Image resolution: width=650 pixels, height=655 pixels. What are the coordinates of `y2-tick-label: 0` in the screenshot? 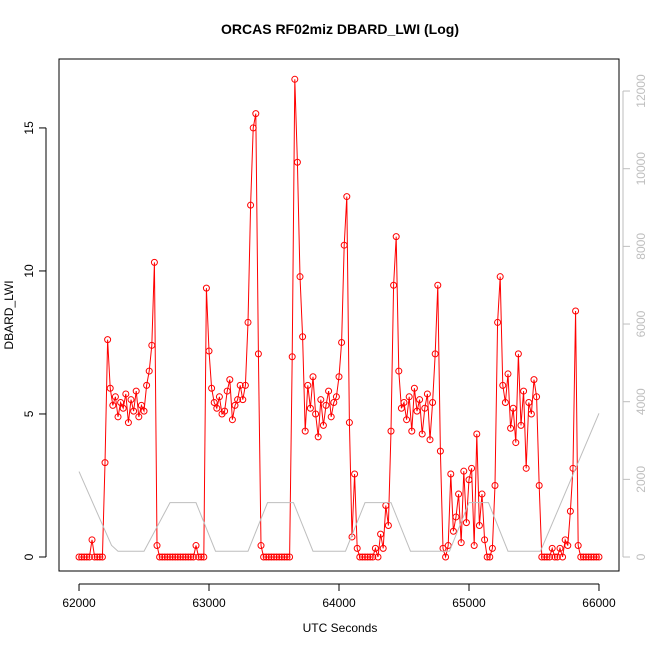 It's located at (641, 556).